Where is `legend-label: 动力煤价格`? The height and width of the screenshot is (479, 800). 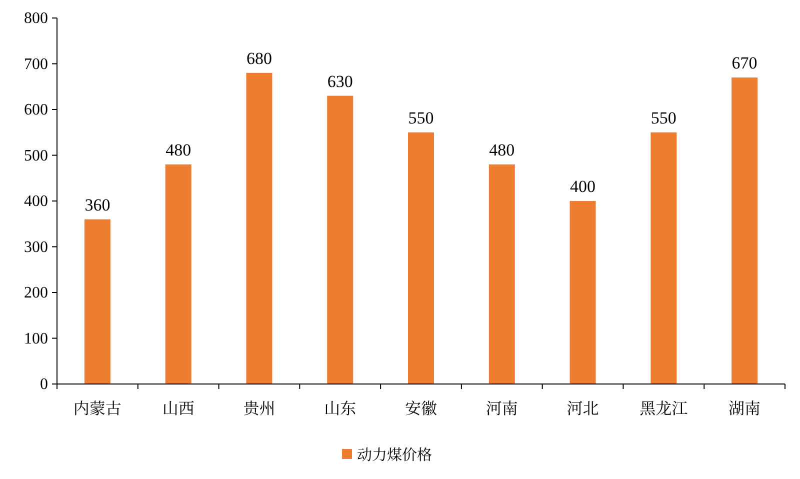 legend-label: 动力煤价格 is located at coordinates (394, 454).